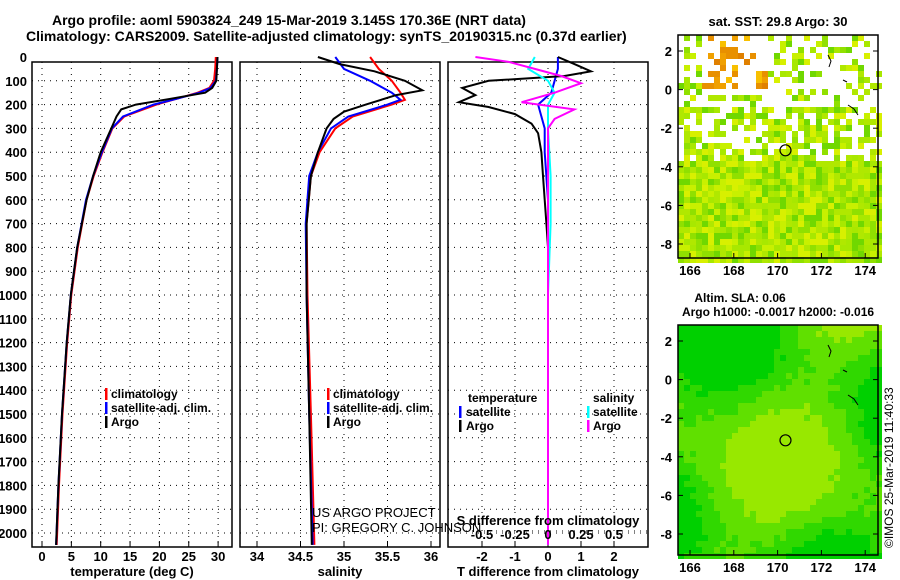 This screenshot has height=580, width=900. I want to click on x-tick-label: 0, so click(41, 556).